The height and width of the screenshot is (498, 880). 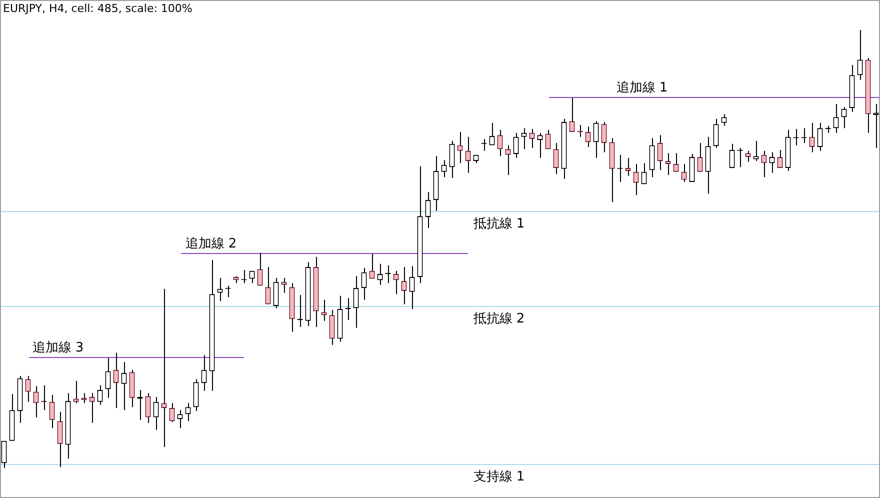 What do you see at coordinates (642, 88) in the screenshot?
I see `ref-line-label: 追加線 1` at bounding box center [642, 88].